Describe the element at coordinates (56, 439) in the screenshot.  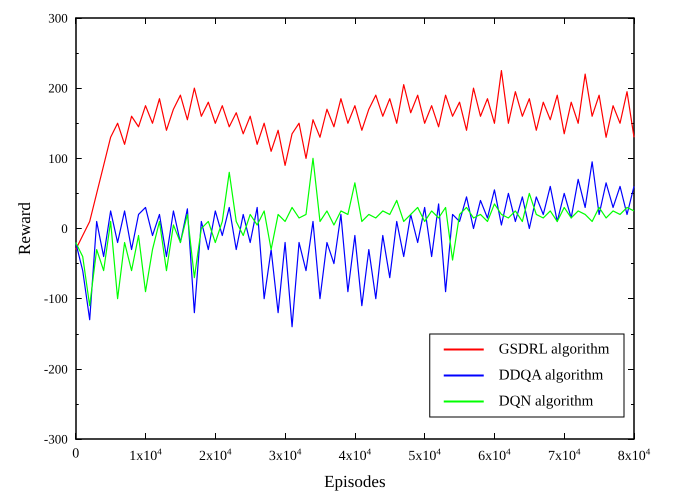
I see `y-tick-label: -300` at that location.